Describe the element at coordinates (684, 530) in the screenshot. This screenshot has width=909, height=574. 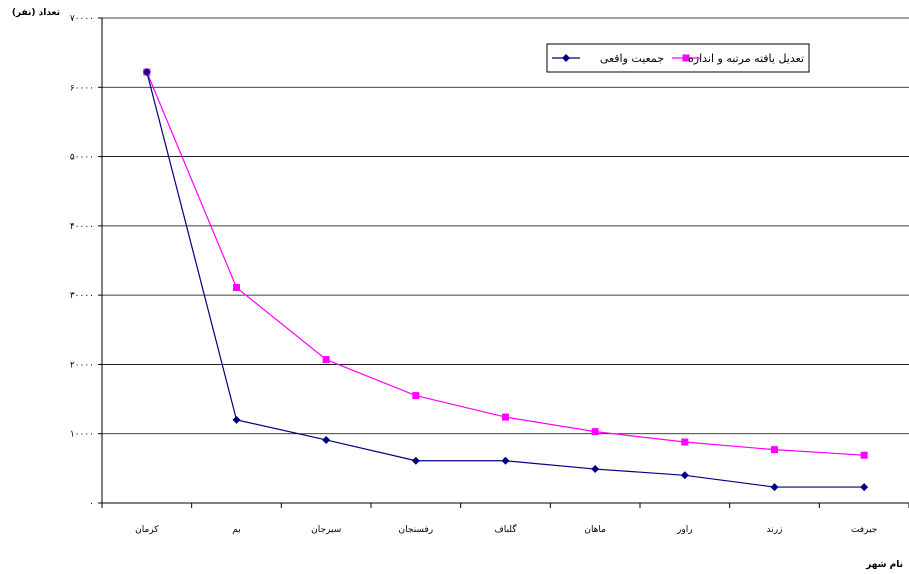
I see `x-tick-label: راور` at that location.